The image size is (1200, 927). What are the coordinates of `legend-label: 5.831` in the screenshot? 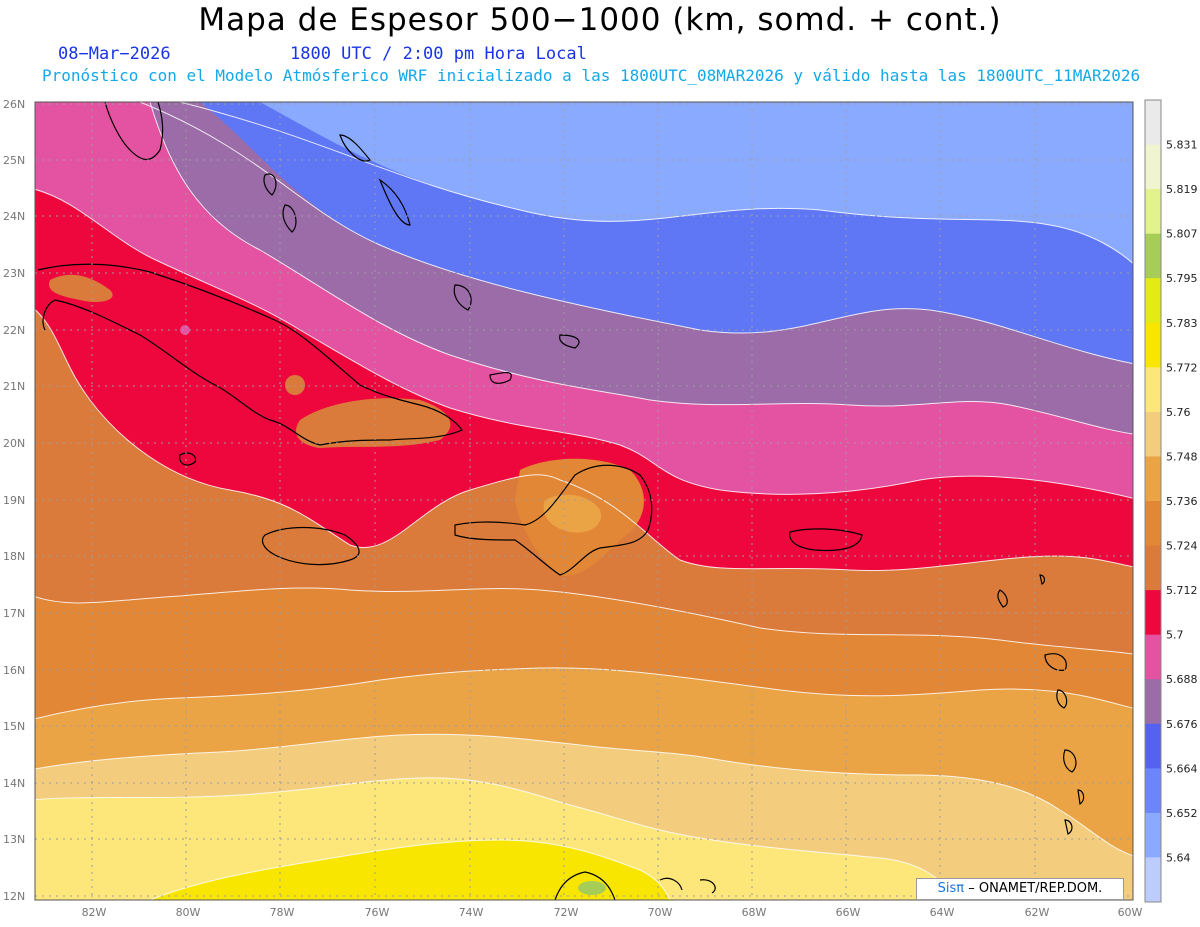 It's located at (1182, 145).